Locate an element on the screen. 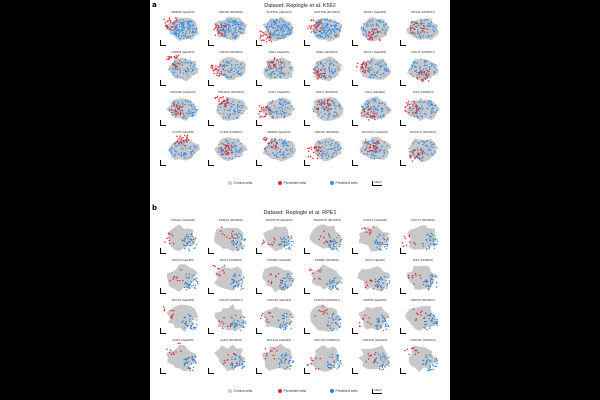 This screenshot has height=400, width=600. subplot-title: HSPA9 (MORPH) is located at coordinates (231, 52).